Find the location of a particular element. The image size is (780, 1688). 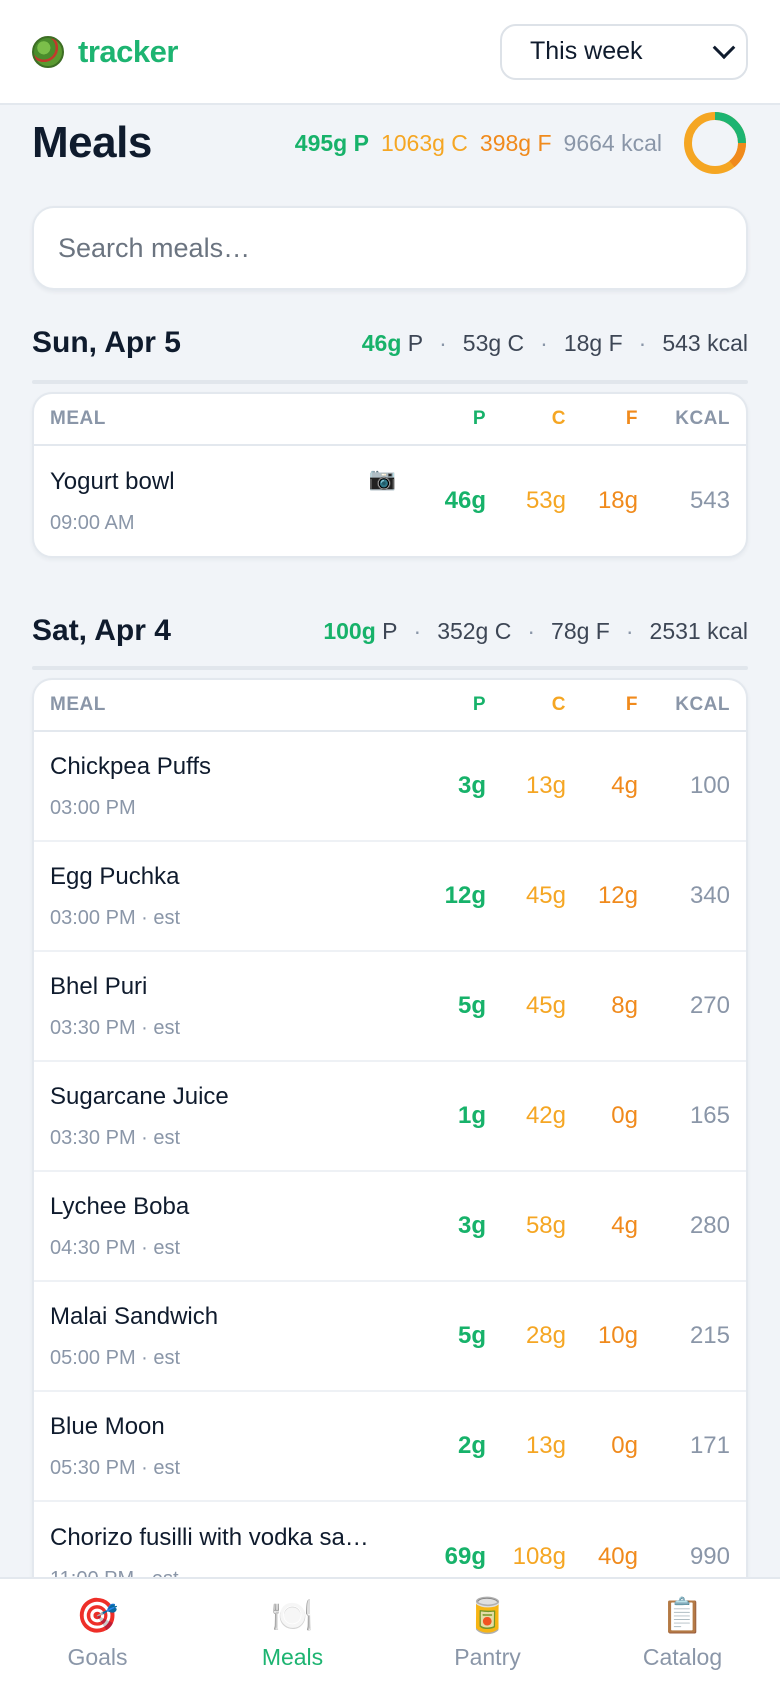

meal-cell: Egg Puchka 03:00 PM · est is located at coordinates (228, 896).